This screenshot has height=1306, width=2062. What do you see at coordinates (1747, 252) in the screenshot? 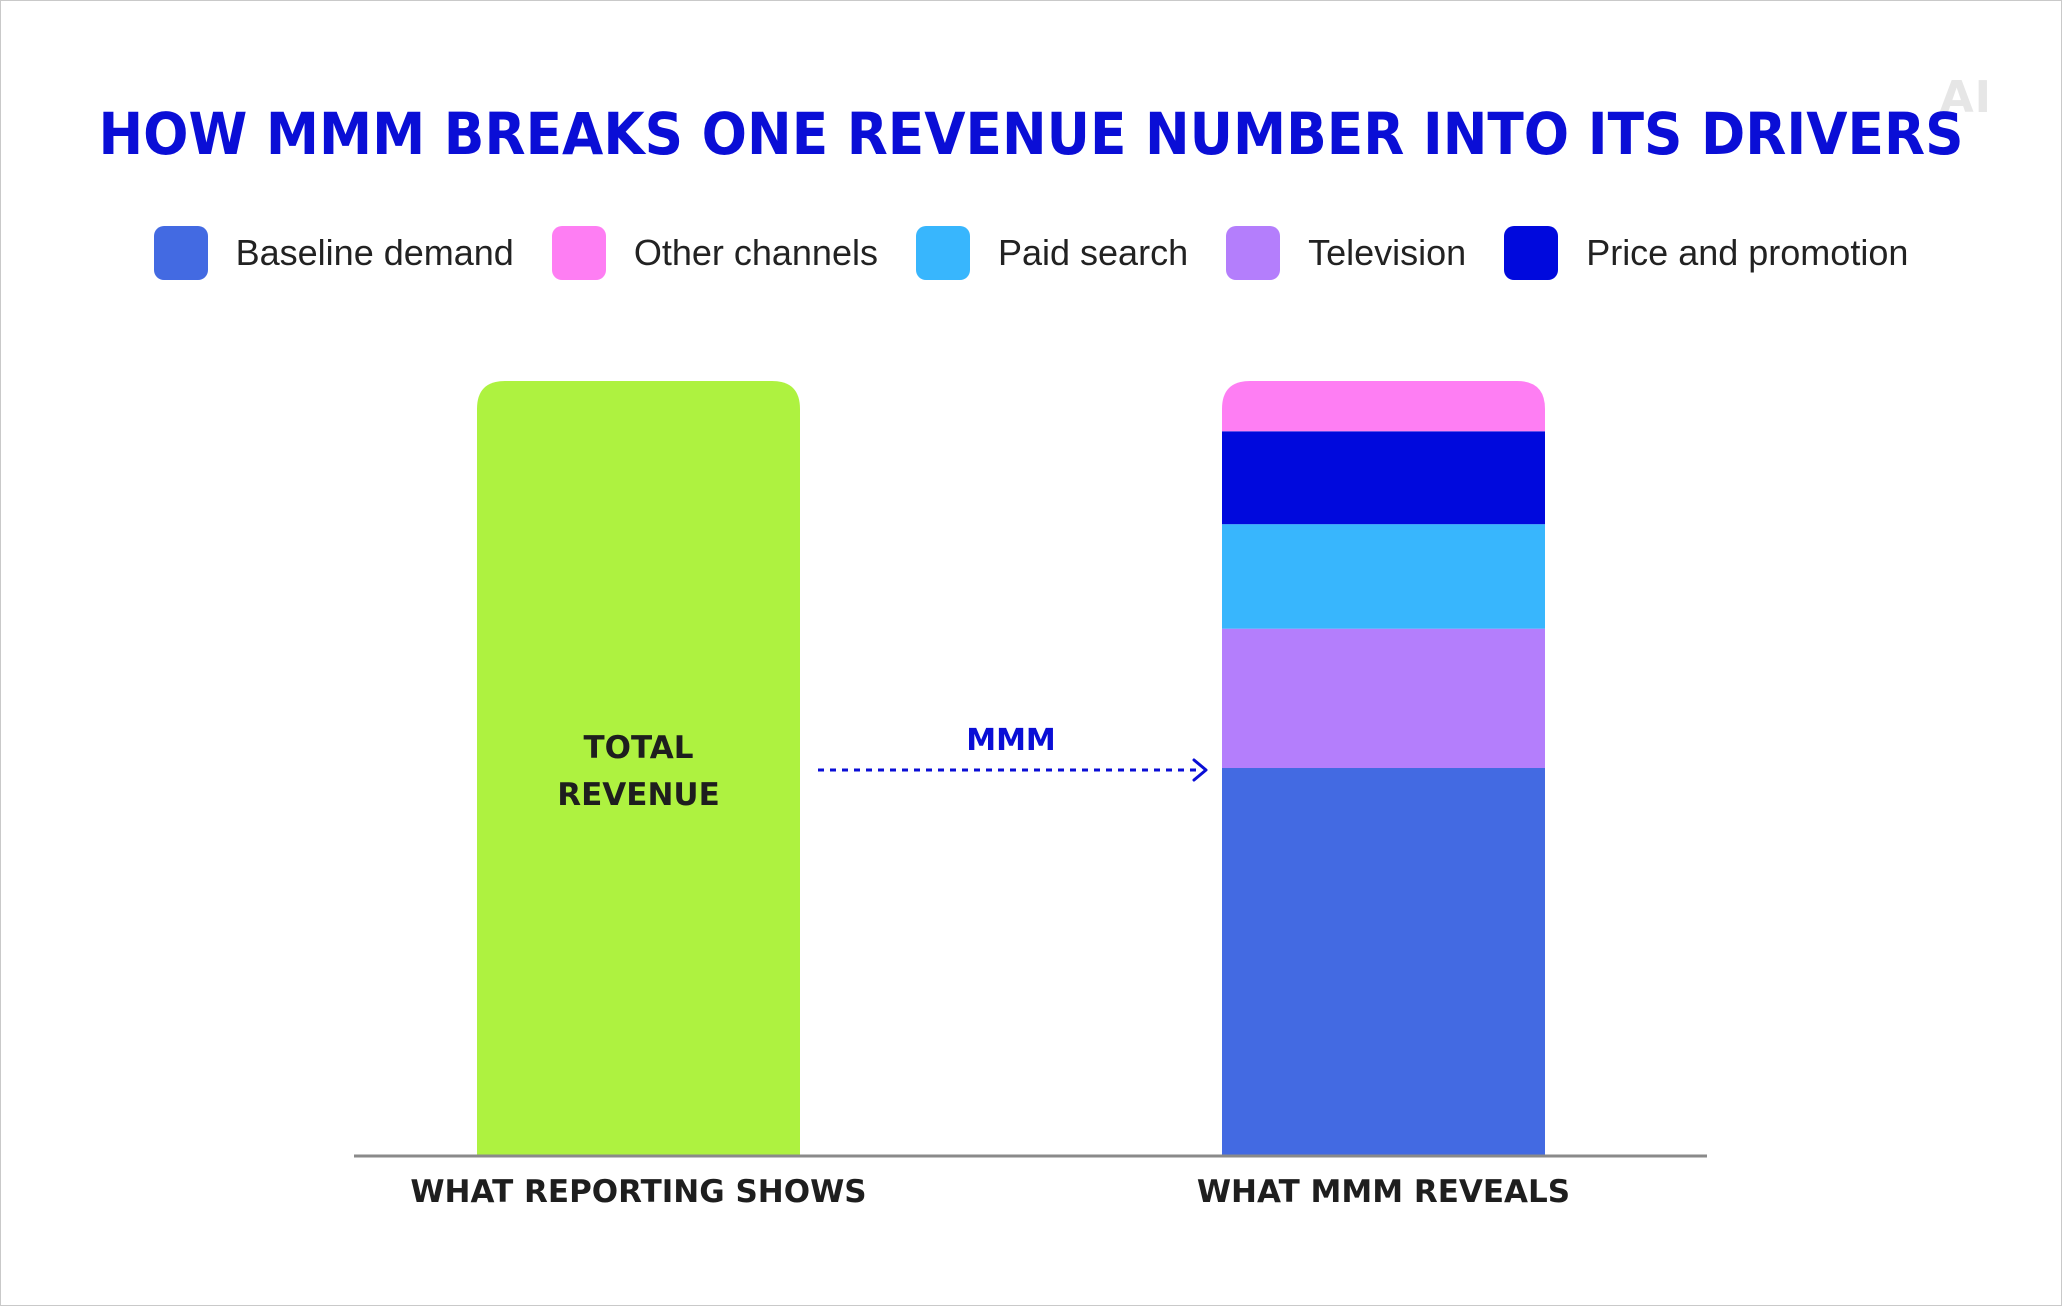
I see `legend-label: Price and promotion` at bounding box center [1747, 252].